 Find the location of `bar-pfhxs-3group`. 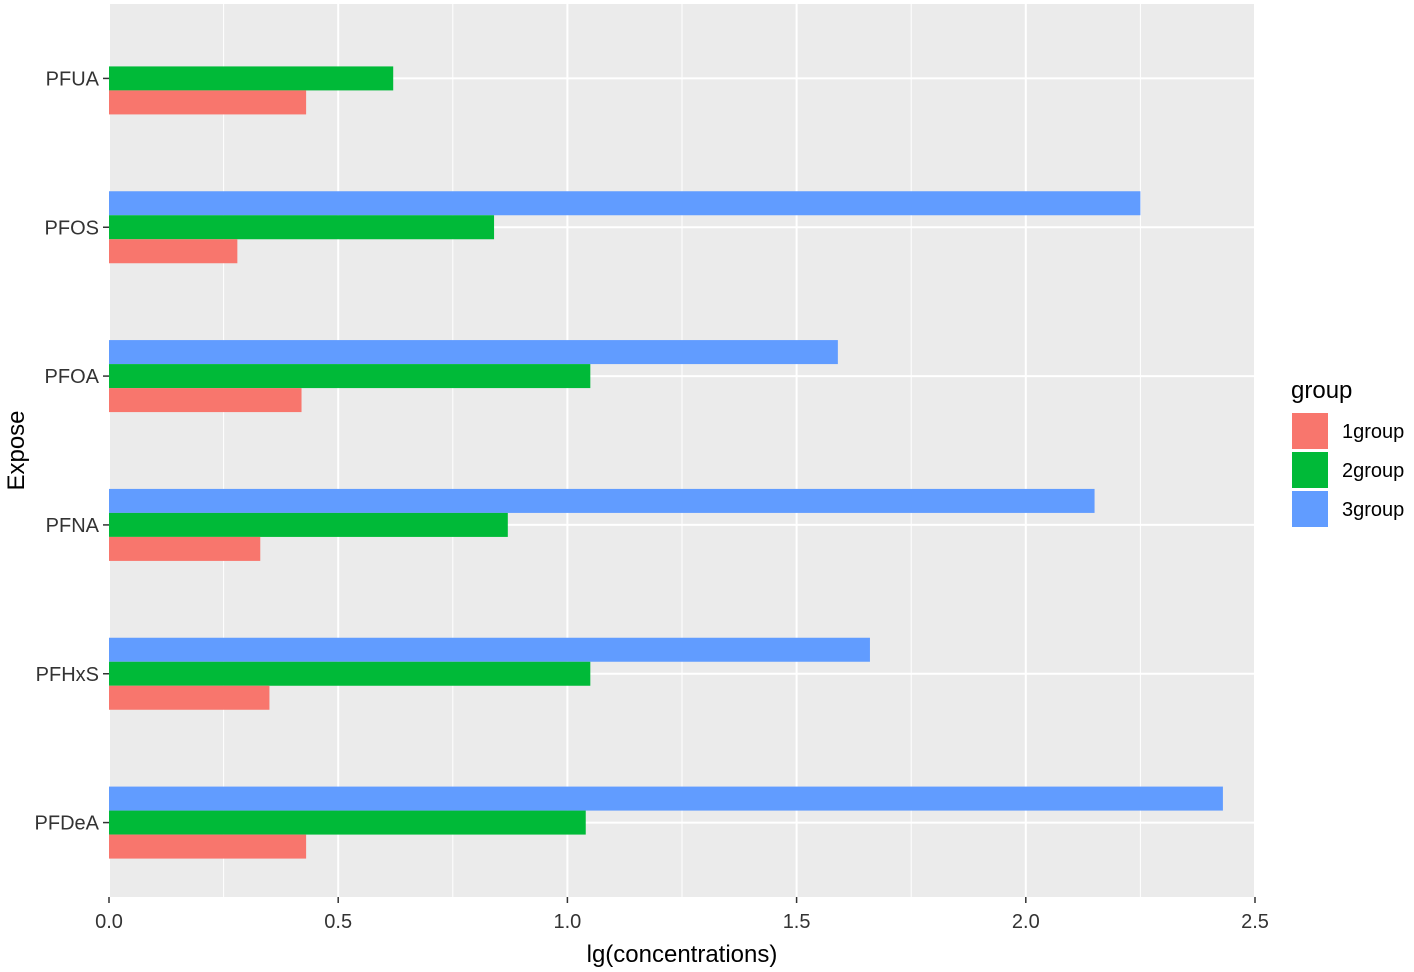

bar-pfhxs-3group is located at coordinates (489, 649).